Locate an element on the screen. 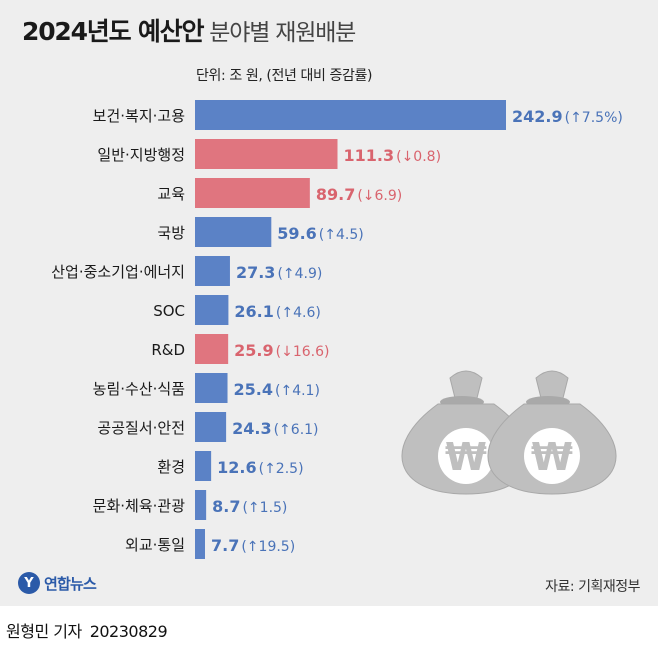 Image resolution: width=658 pixels, height=647 pixels. category-label: 농림·수산·식품 is located at coordinates (139, 389).